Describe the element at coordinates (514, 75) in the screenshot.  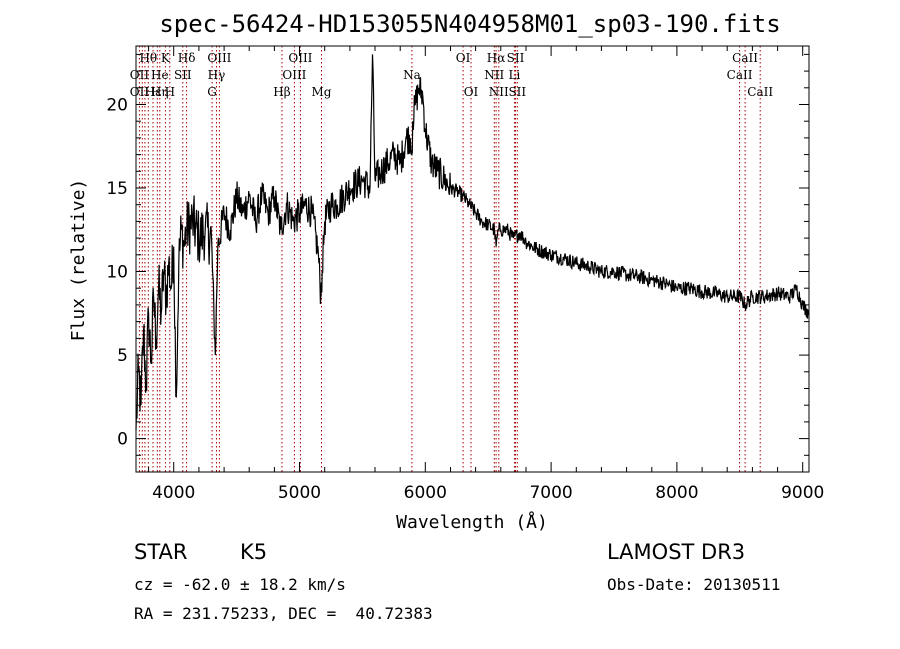
I see `line-label: Li` at that location.